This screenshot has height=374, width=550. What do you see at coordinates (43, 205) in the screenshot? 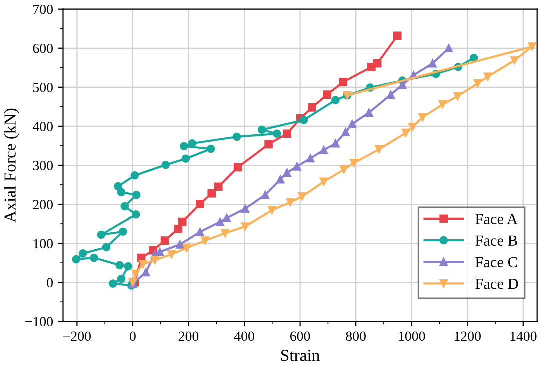
I see `y-tick-label: 200` at bounding box center [43, 205].